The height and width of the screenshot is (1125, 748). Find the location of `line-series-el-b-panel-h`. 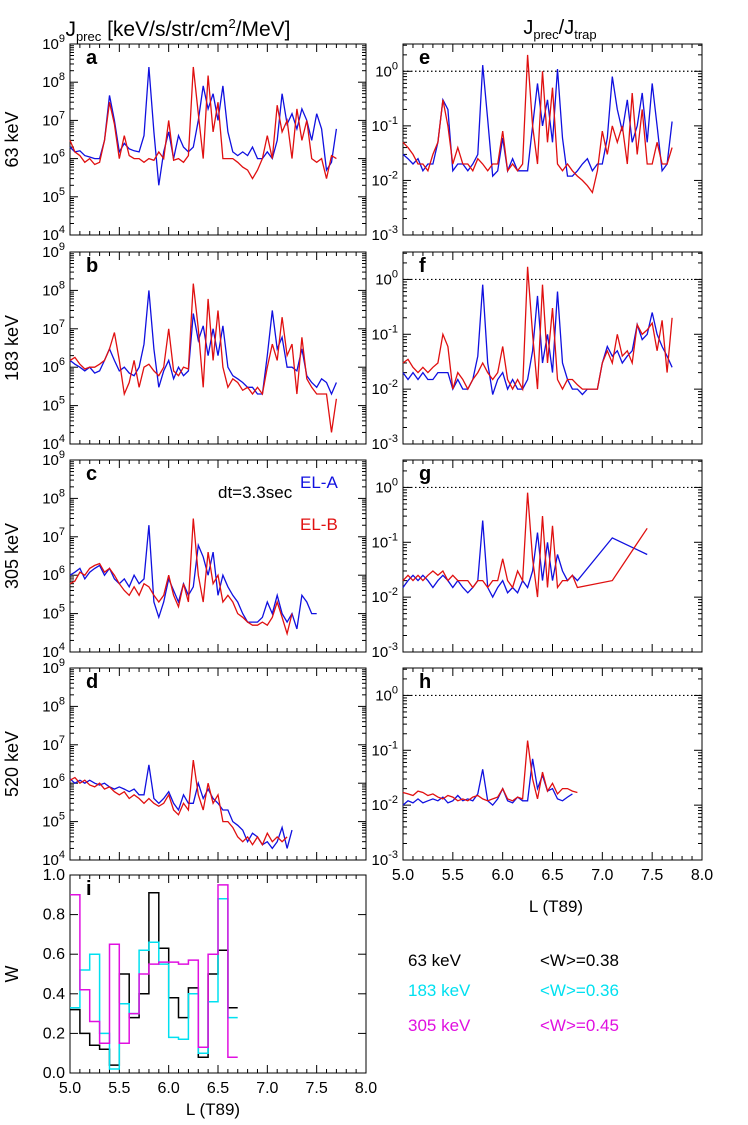

line-series-el-b-panel-h is located at coordinates (490, 771).